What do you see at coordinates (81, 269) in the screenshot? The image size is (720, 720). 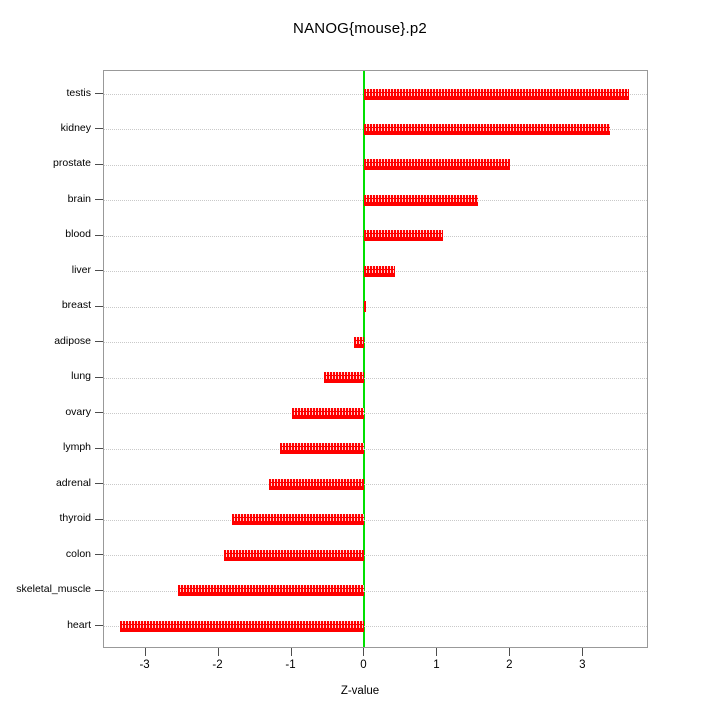 I see `y-tick-label-liver: liver` at bounding box center [81, 269].